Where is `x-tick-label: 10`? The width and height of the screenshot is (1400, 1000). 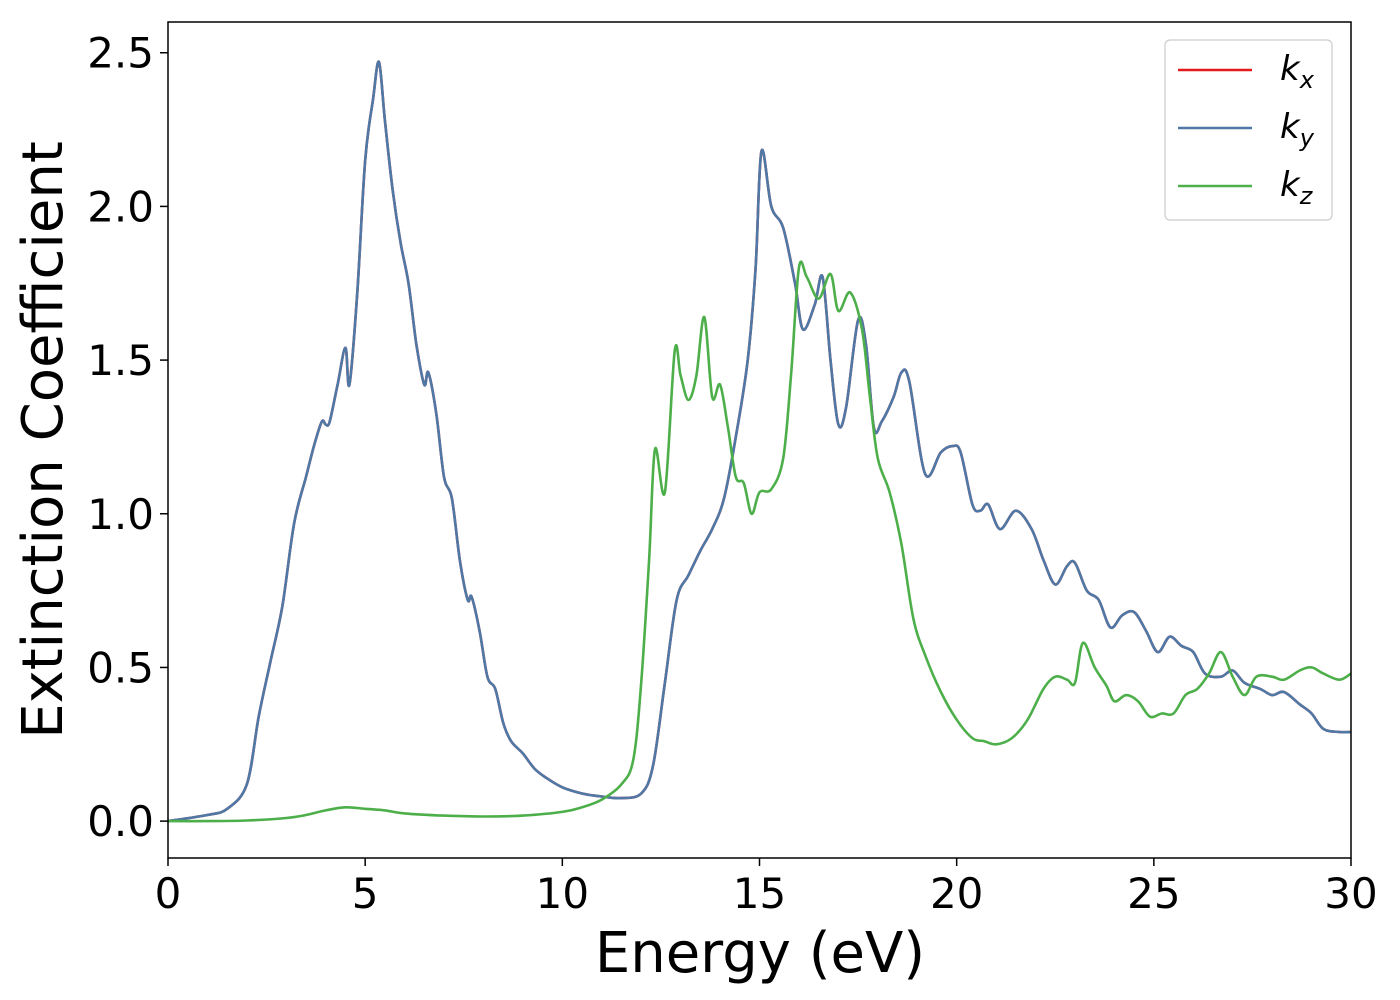 x-tick-label: 10 is located at coordinates (562, 893).